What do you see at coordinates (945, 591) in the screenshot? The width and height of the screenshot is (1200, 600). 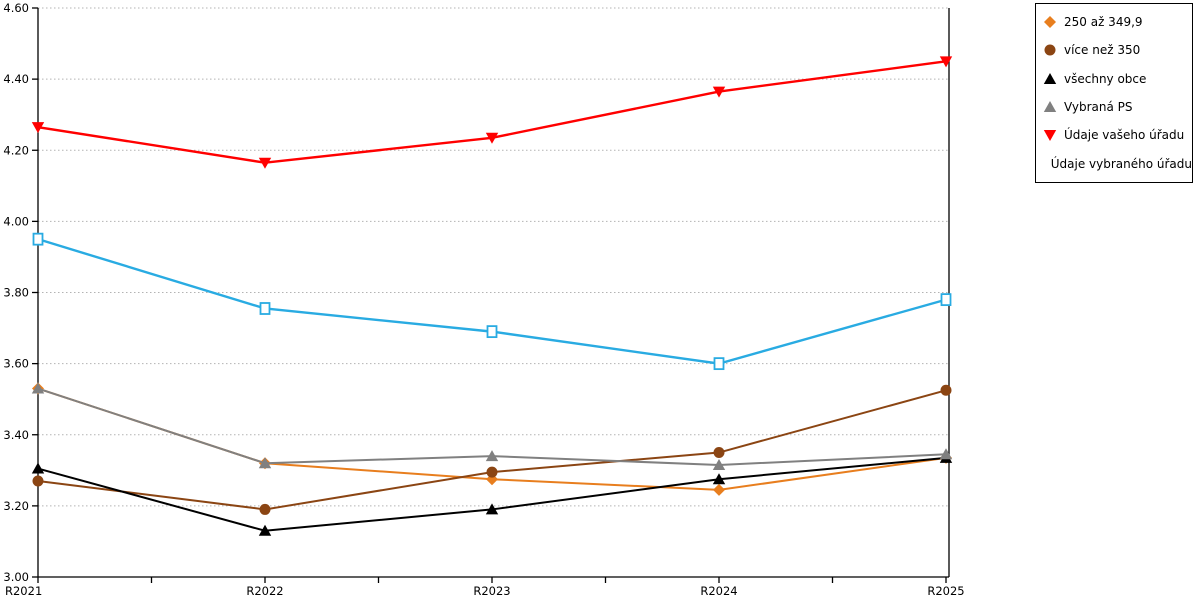 I see `x-tick-label: R2025` at bounding box center [945, 591].